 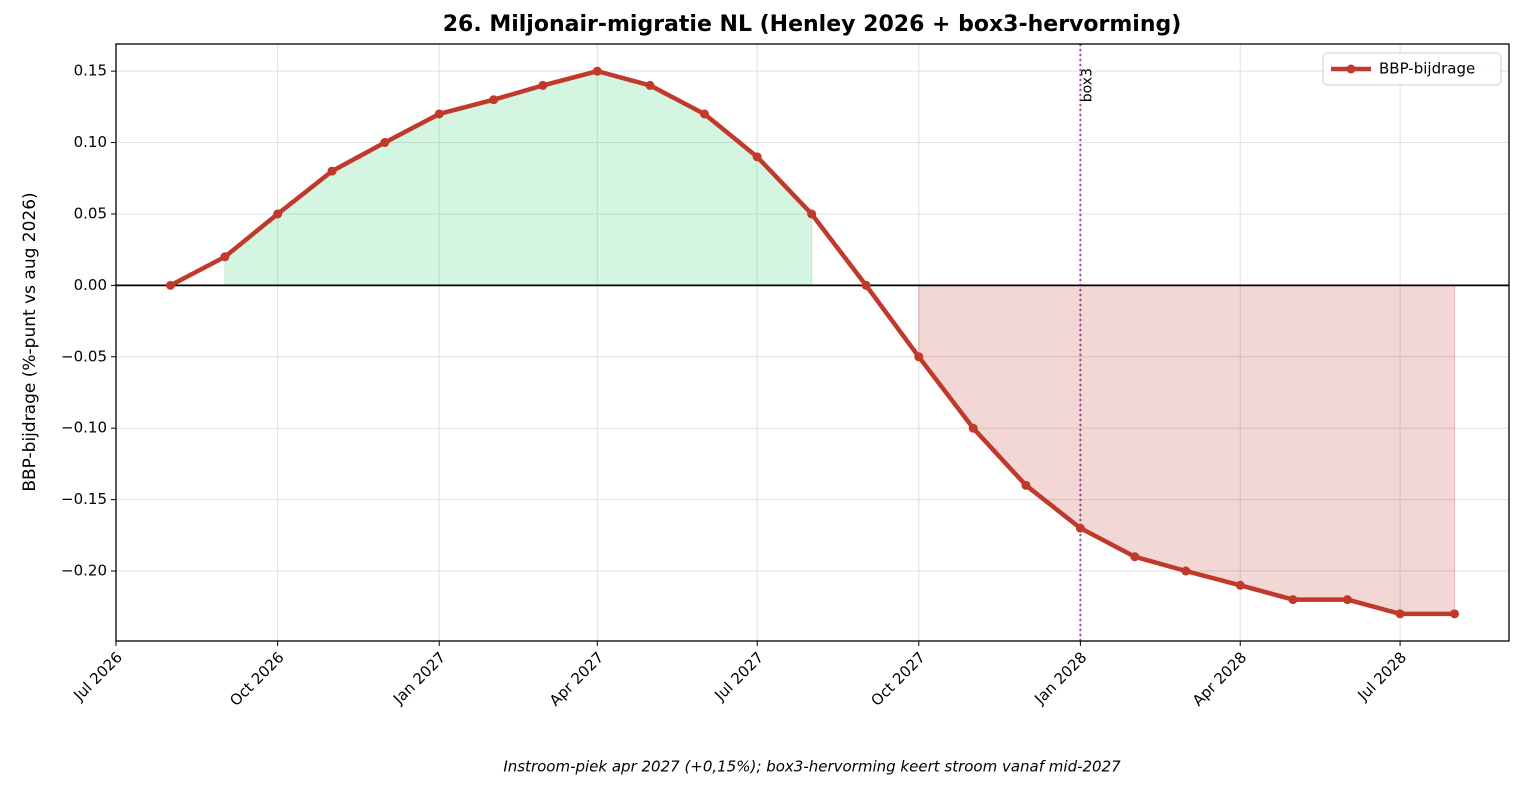 I want to click on y-tick-label: −0.10, so click(x=84, y=428).